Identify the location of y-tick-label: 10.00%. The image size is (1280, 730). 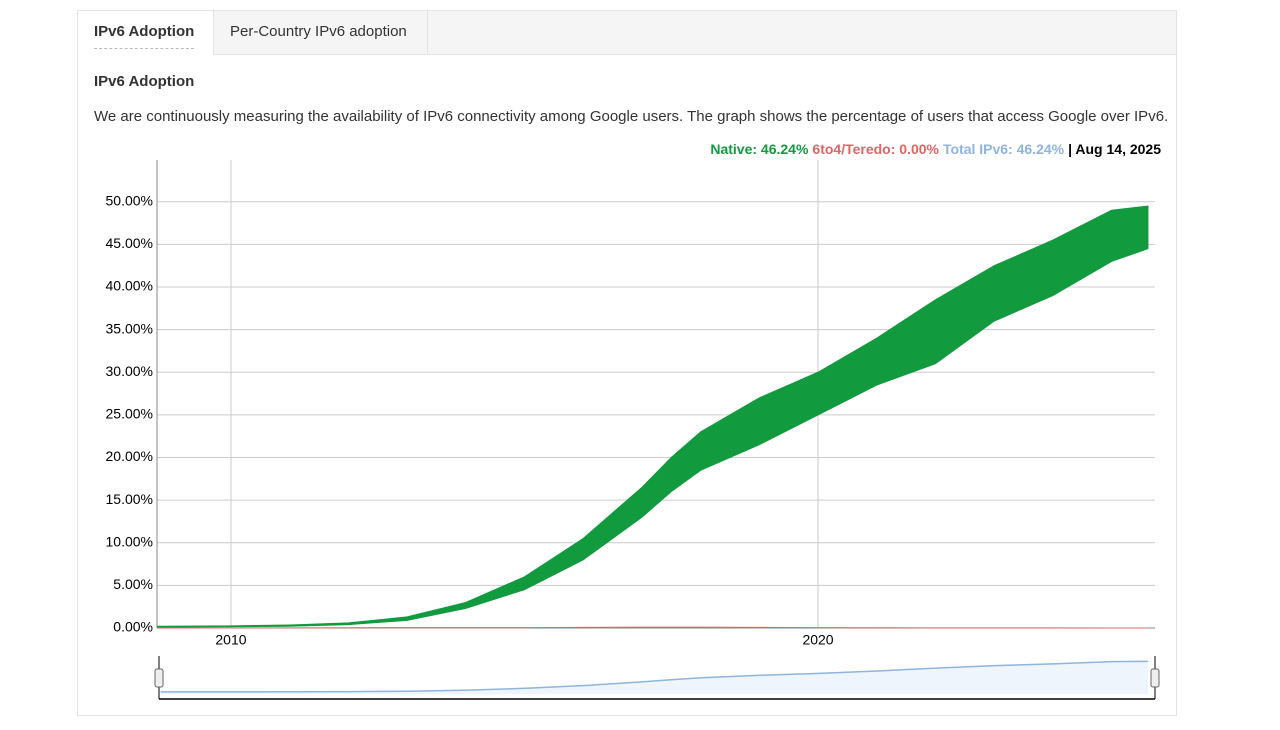
(129, 541).